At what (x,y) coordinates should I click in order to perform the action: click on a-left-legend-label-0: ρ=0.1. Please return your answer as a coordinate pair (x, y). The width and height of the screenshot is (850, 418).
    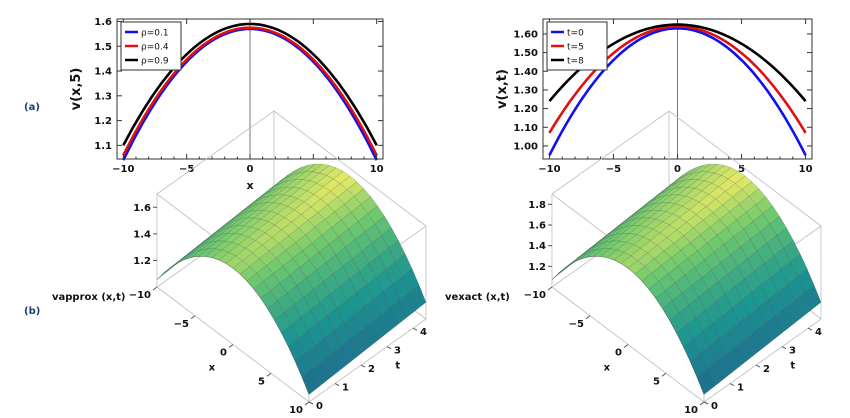
    Looking at the image, I should click on (155, 34).